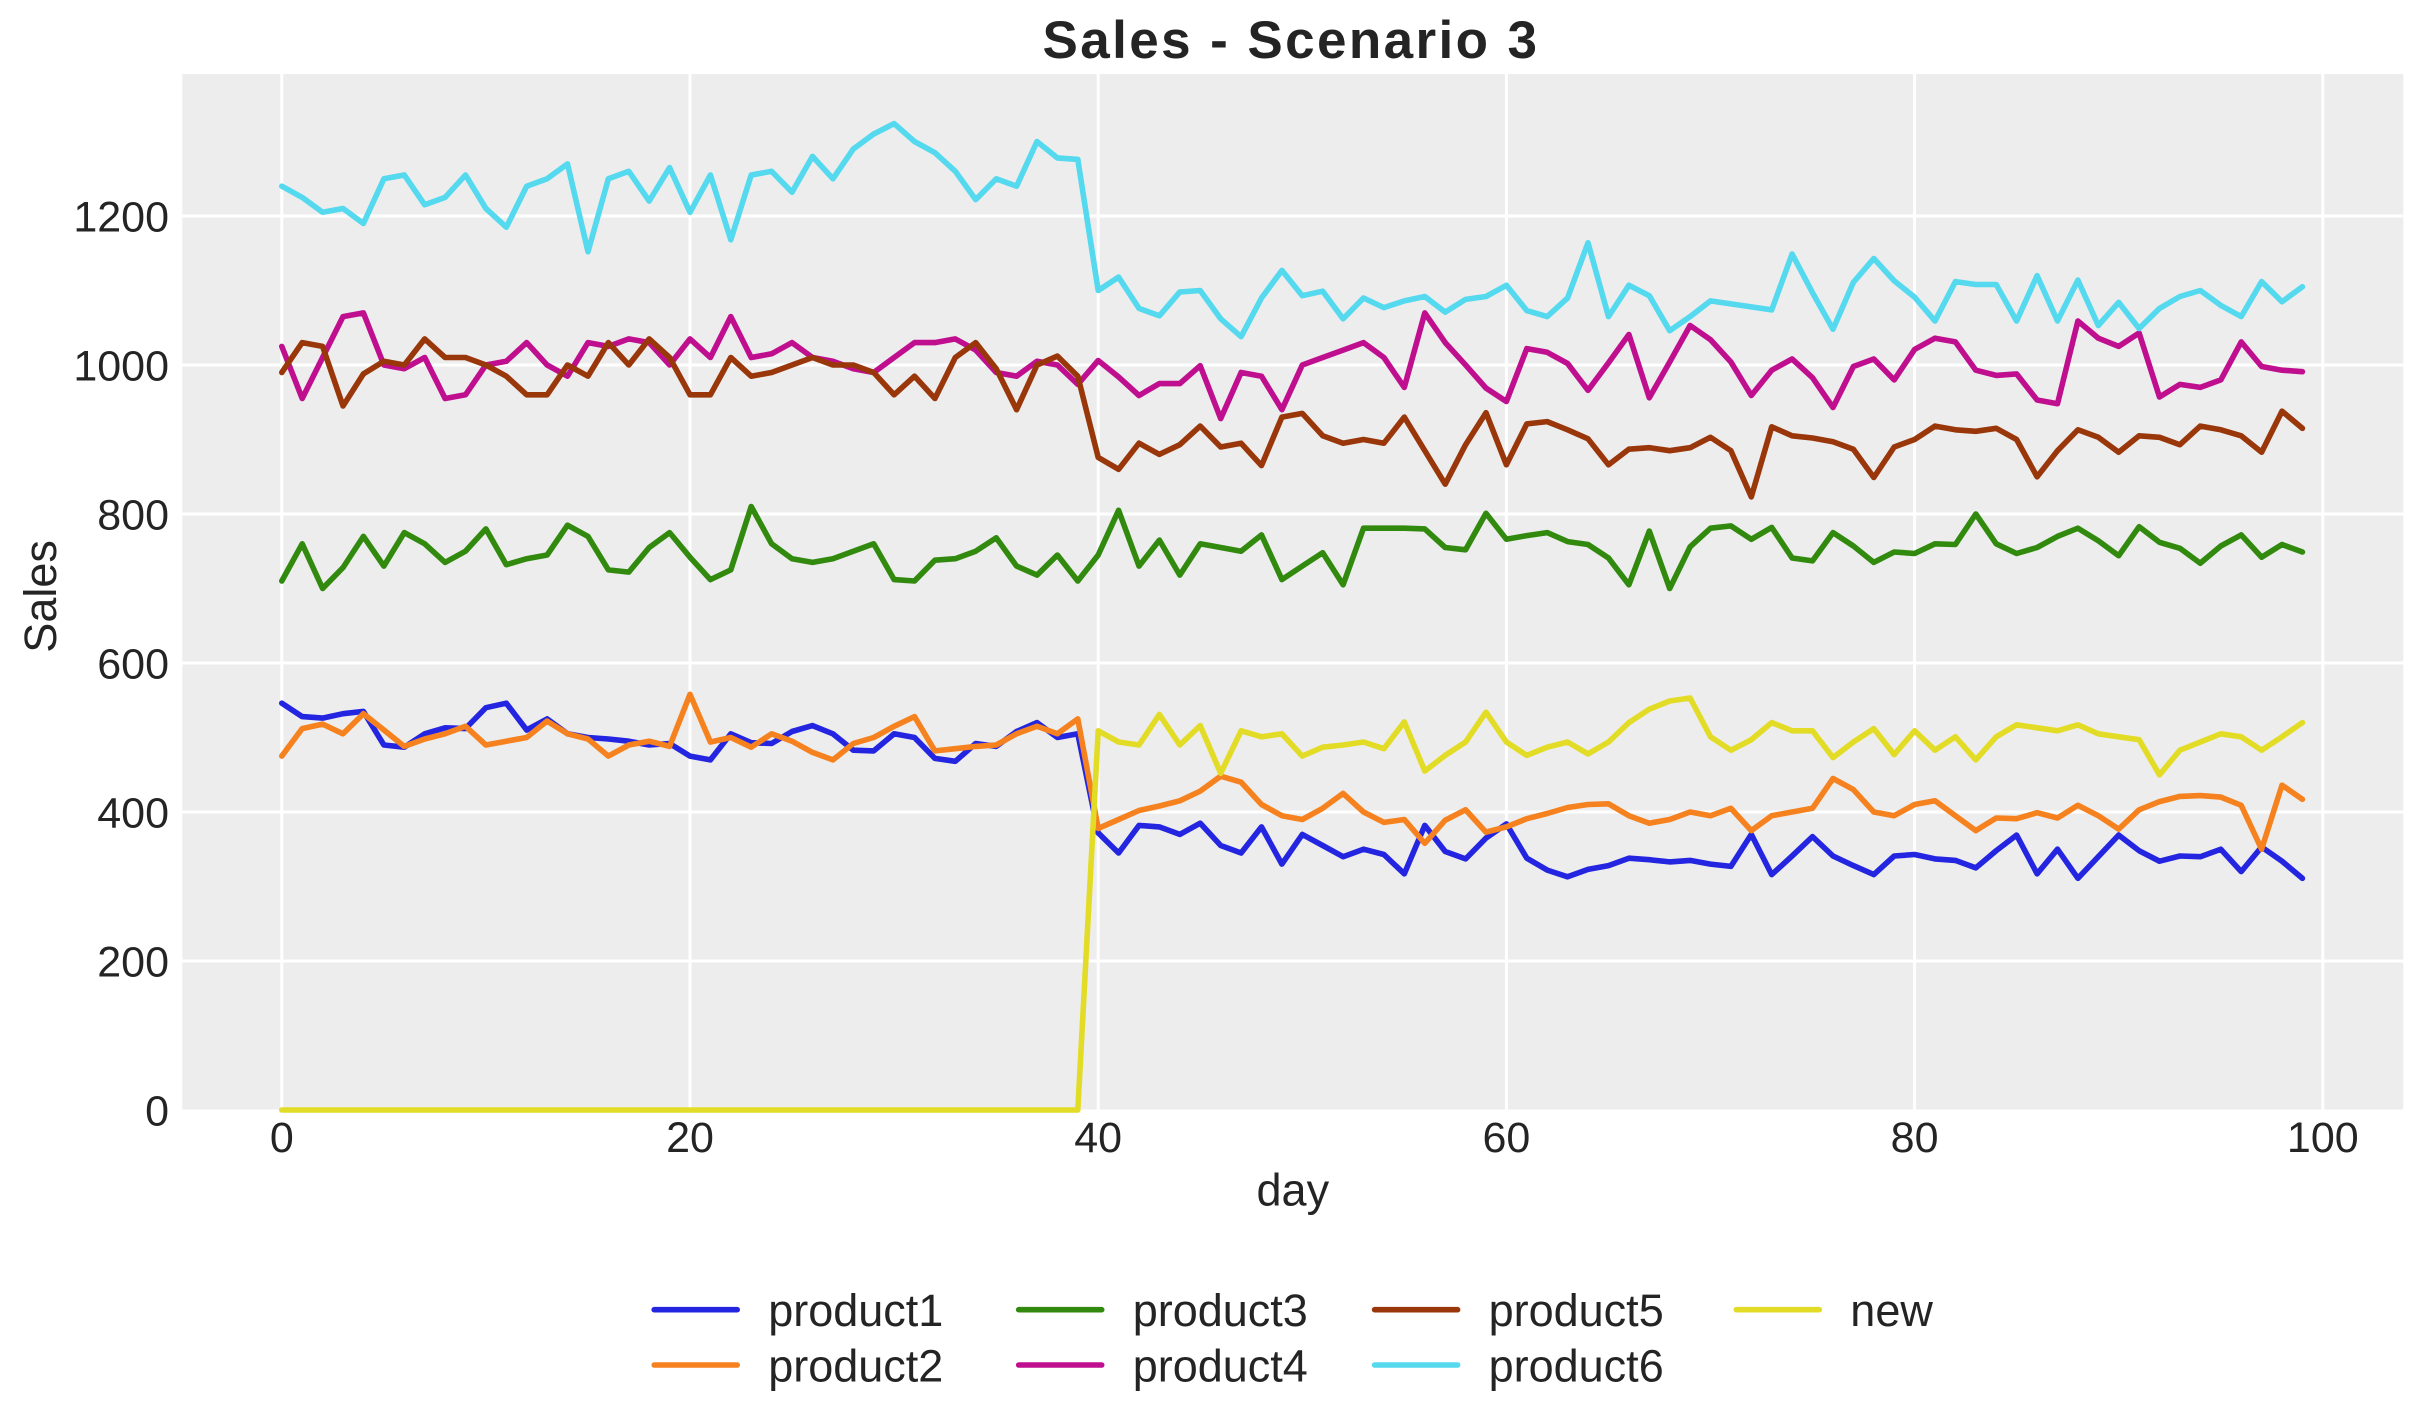 This screenshot has width=2423, height=1428. I want to click on svg-text: product1, so click(855, 1310).